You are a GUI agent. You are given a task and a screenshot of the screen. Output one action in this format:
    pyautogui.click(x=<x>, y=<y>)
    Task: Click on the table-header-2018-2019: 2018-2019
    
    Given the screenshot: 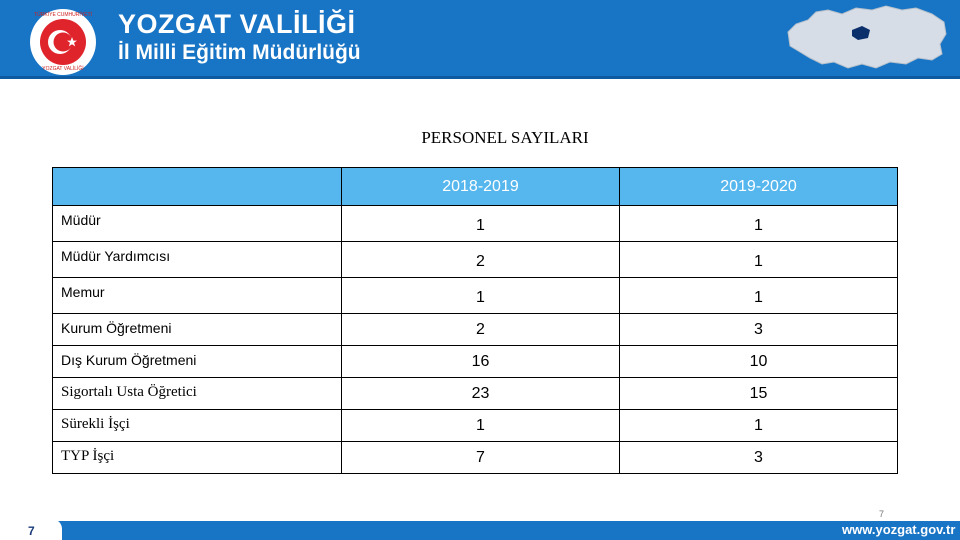 What is the action you would take?
    pyautogui.click(x=480, y=186)
    